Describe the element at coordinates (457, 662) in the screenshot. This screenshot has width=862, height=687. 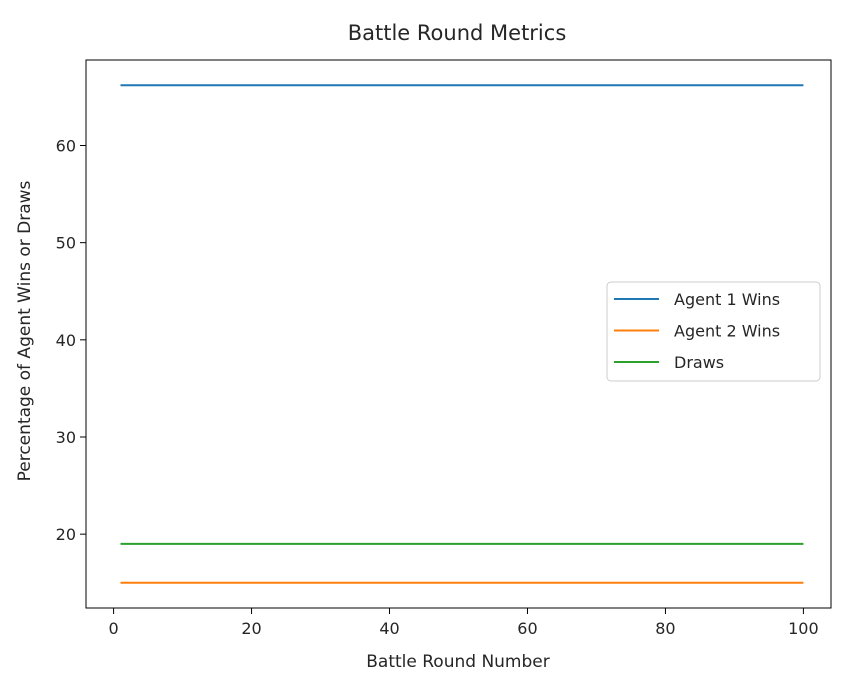
I see `x-axis-label: Battle Round Number` at that location.